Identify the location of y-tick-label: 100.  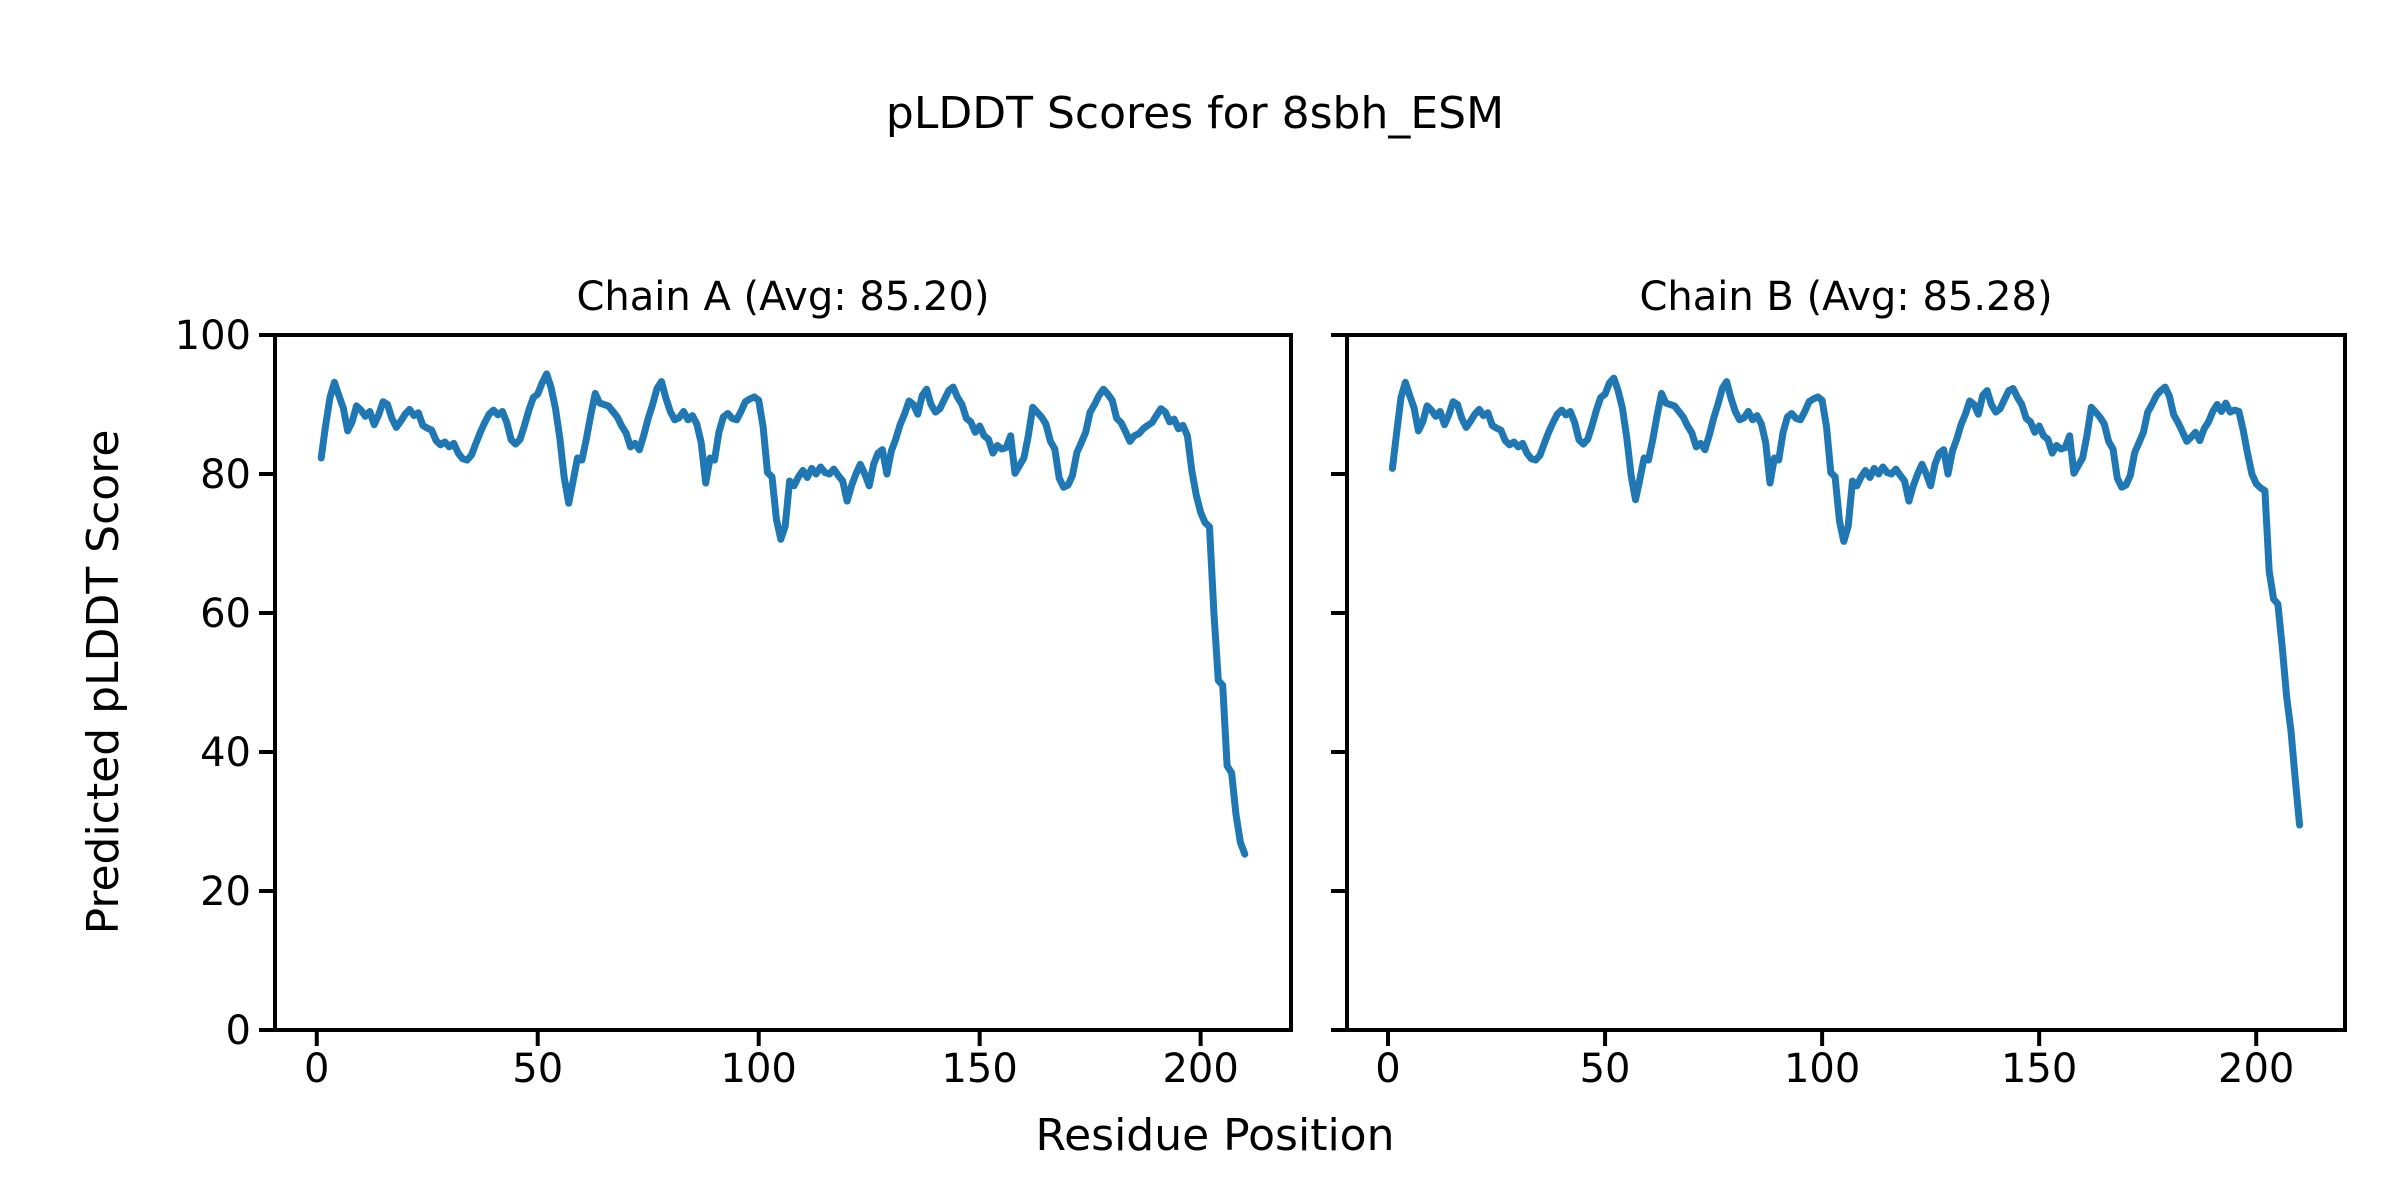
(213, 336).